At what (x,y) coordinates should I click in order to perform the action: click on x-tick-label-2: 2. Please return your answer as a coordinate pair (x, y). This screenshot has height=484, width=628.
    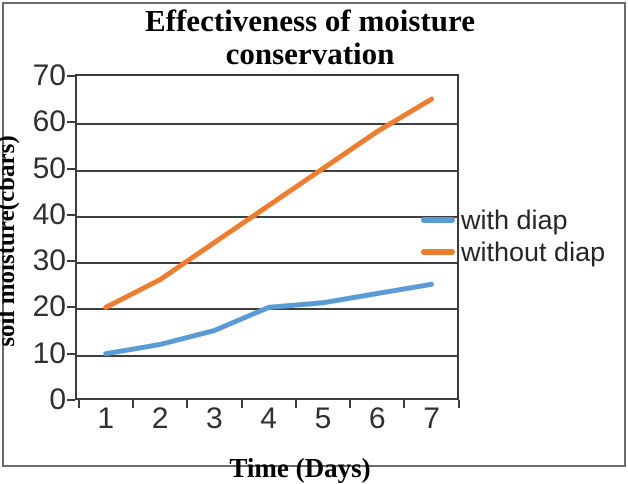
    Looking at the image, I should click on (160, 418).